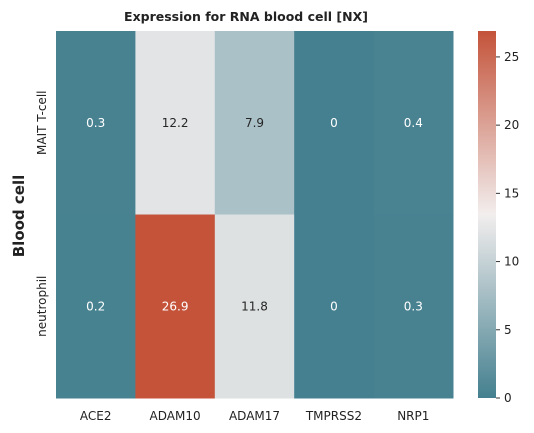 This screenshot has width=534, height=433. What do you see at coordinates (511, 57) in the screenshot?
I see `colorbar-tick-label: 25` at bounding box center [511, 57].